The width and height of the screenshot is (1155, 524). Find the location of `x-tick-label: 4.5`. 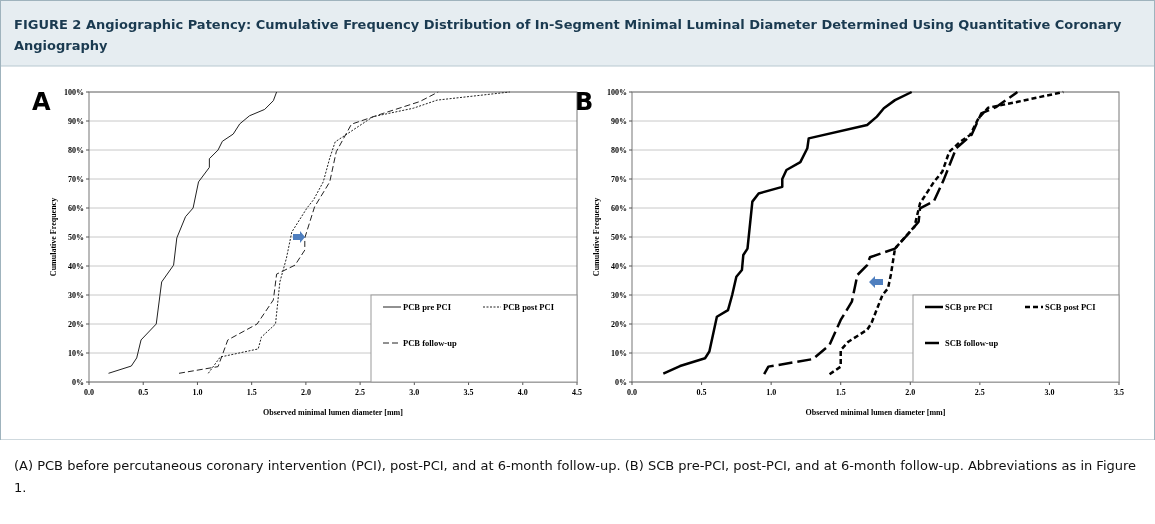

x-tick-label: 4.5 is located at coordinates (577, 392).